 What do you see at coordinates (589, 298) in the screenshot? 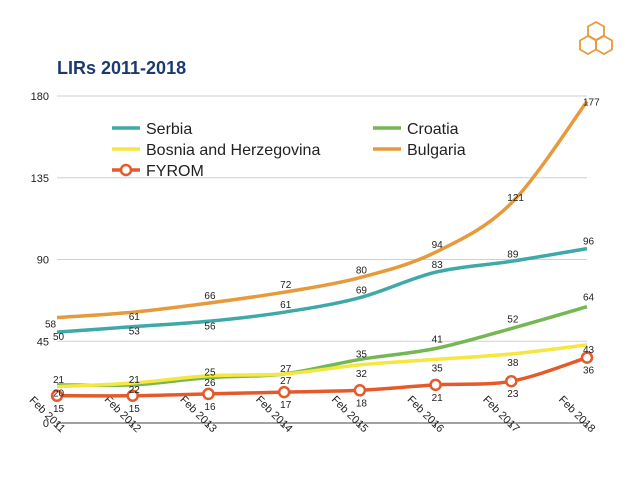
I see `data-label-croatia: 64` at bounding box center [589, 298].